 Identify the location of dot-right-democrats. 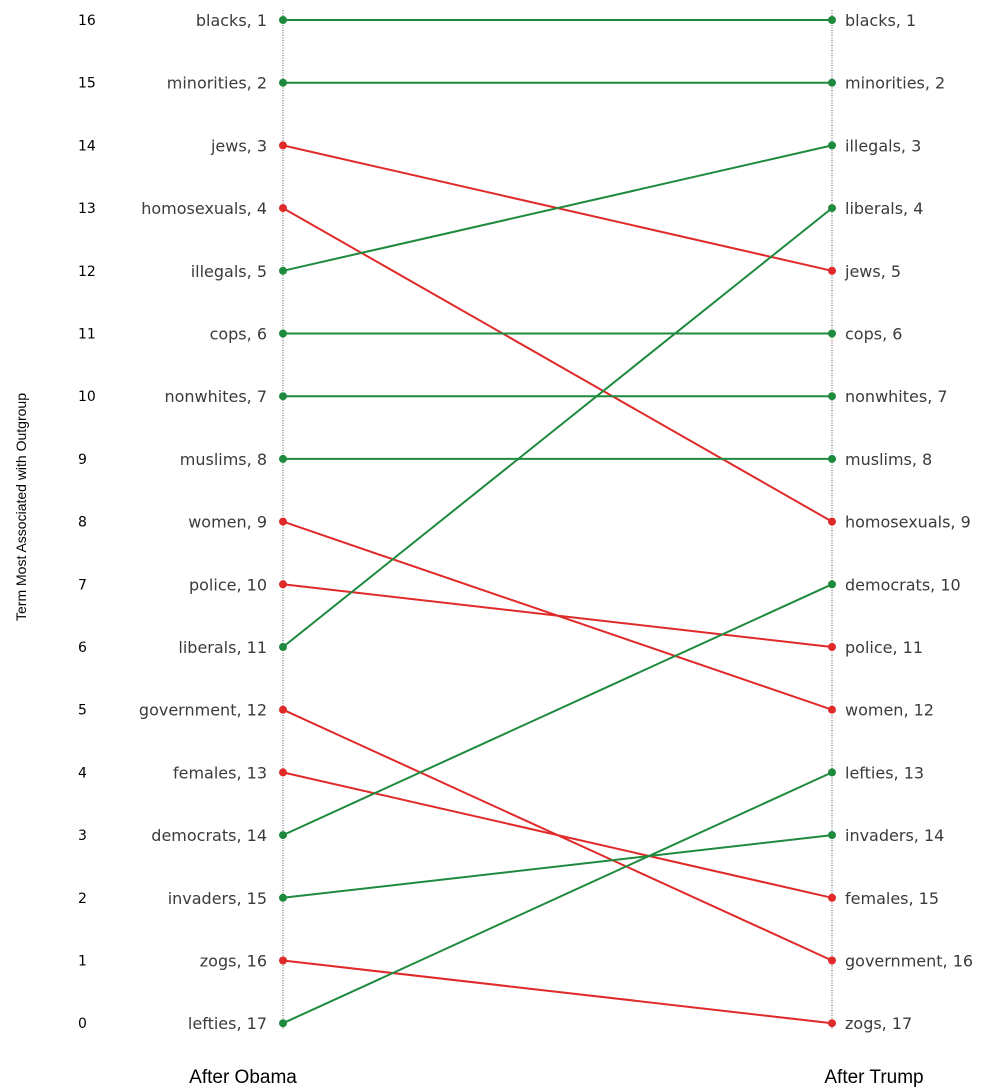
(832, 584).